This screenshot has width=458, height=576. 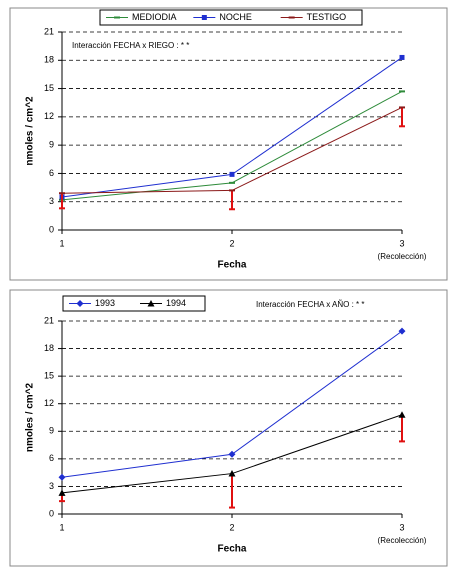 I want to click on annotation: Interacción FECHA x RIEGO : * *, so click(x=130, y=45).